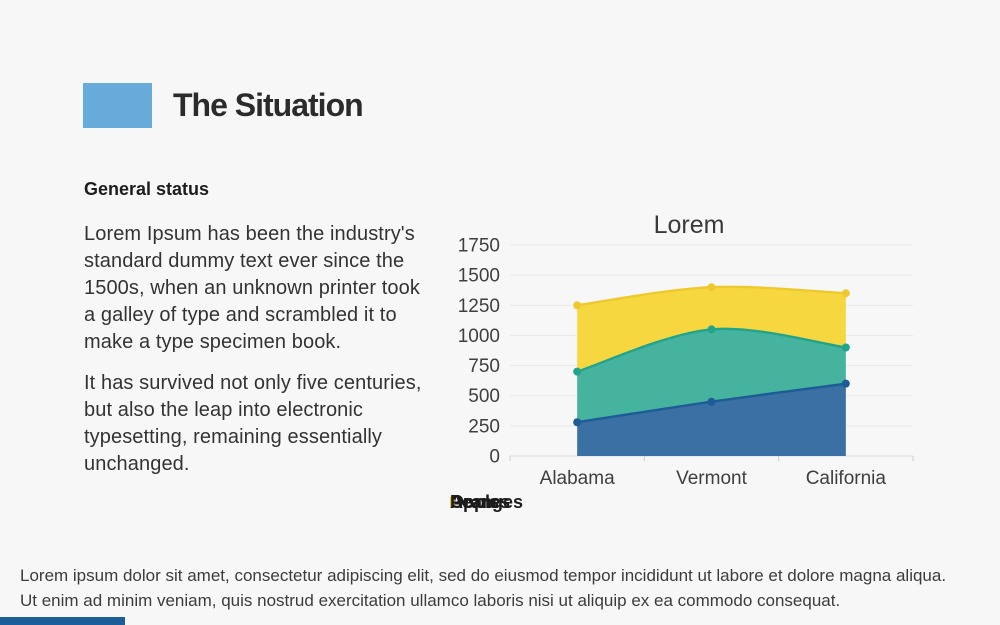  I want to click on slide-header: The Situation, so click(223, 105).